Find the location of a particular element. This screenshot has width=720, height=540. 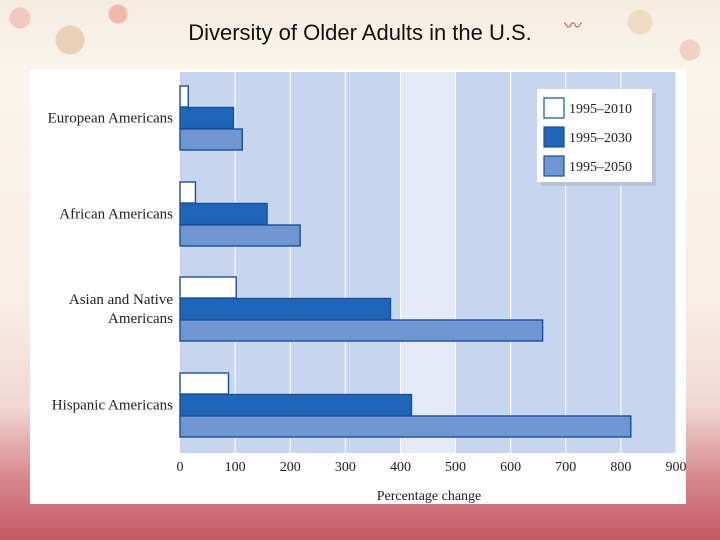

category-label: Asian and Native is located at coordinates (121, 300).